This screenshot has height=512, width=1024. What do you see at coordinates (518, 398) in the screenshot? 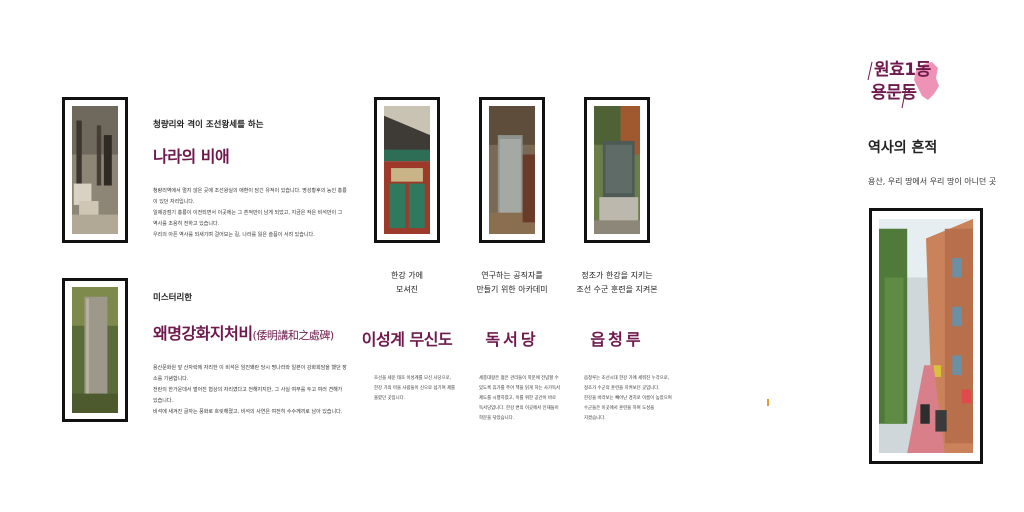
I see `col2-body-line: 제도를 시행하였고, 이를 위한 공간이 바로` at bounding box center [518, 398].